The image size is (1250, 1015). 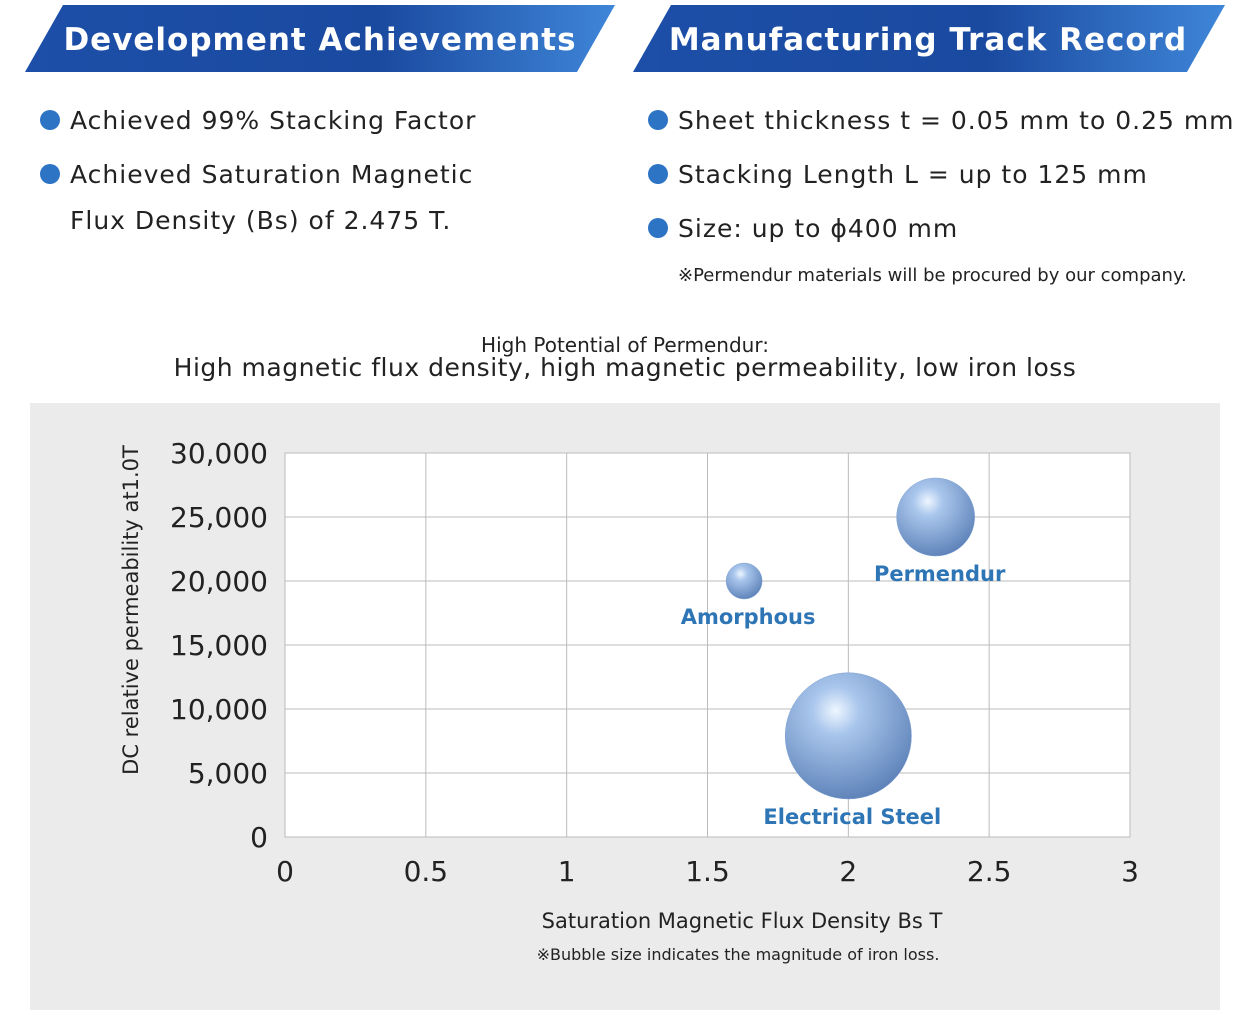 What do you see at coordinates (852, 817) in the screenshot?
I see `bubble-label: Electrical Steel` at bounding box center [852, 817].